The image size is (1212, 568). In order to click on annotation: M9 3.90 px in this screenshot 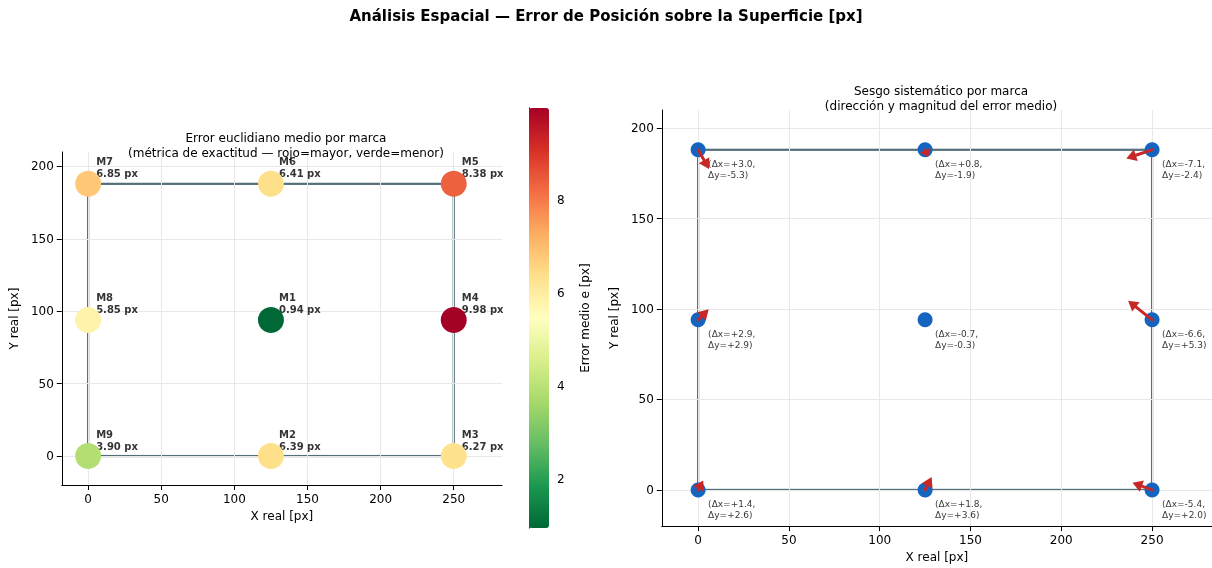, I will do `click(117, 440)`.